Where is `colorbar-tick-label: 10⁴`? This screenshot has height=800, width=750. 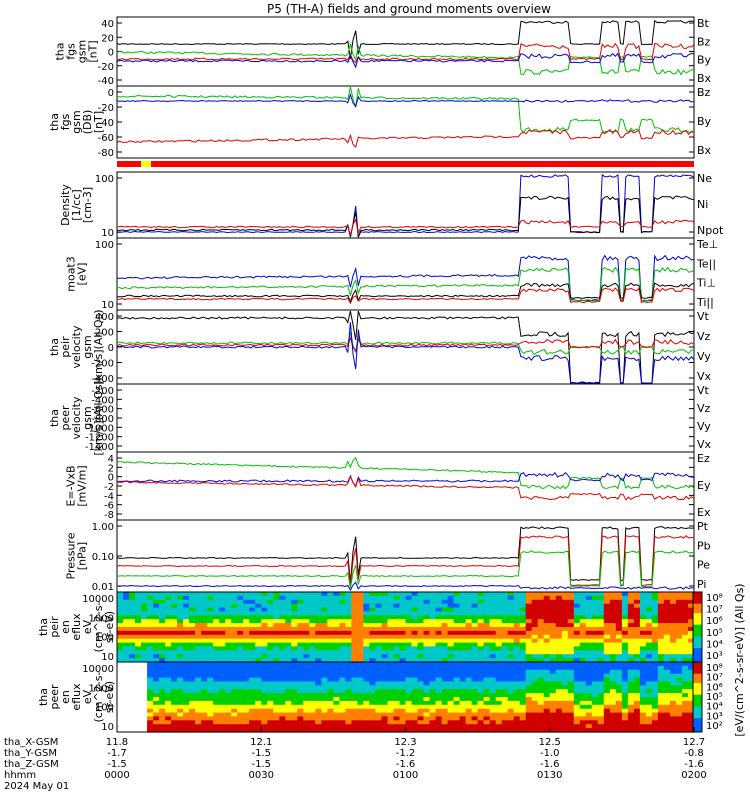
colorbar-tick-label: 10⁴ is located at coordinates (714, 707).